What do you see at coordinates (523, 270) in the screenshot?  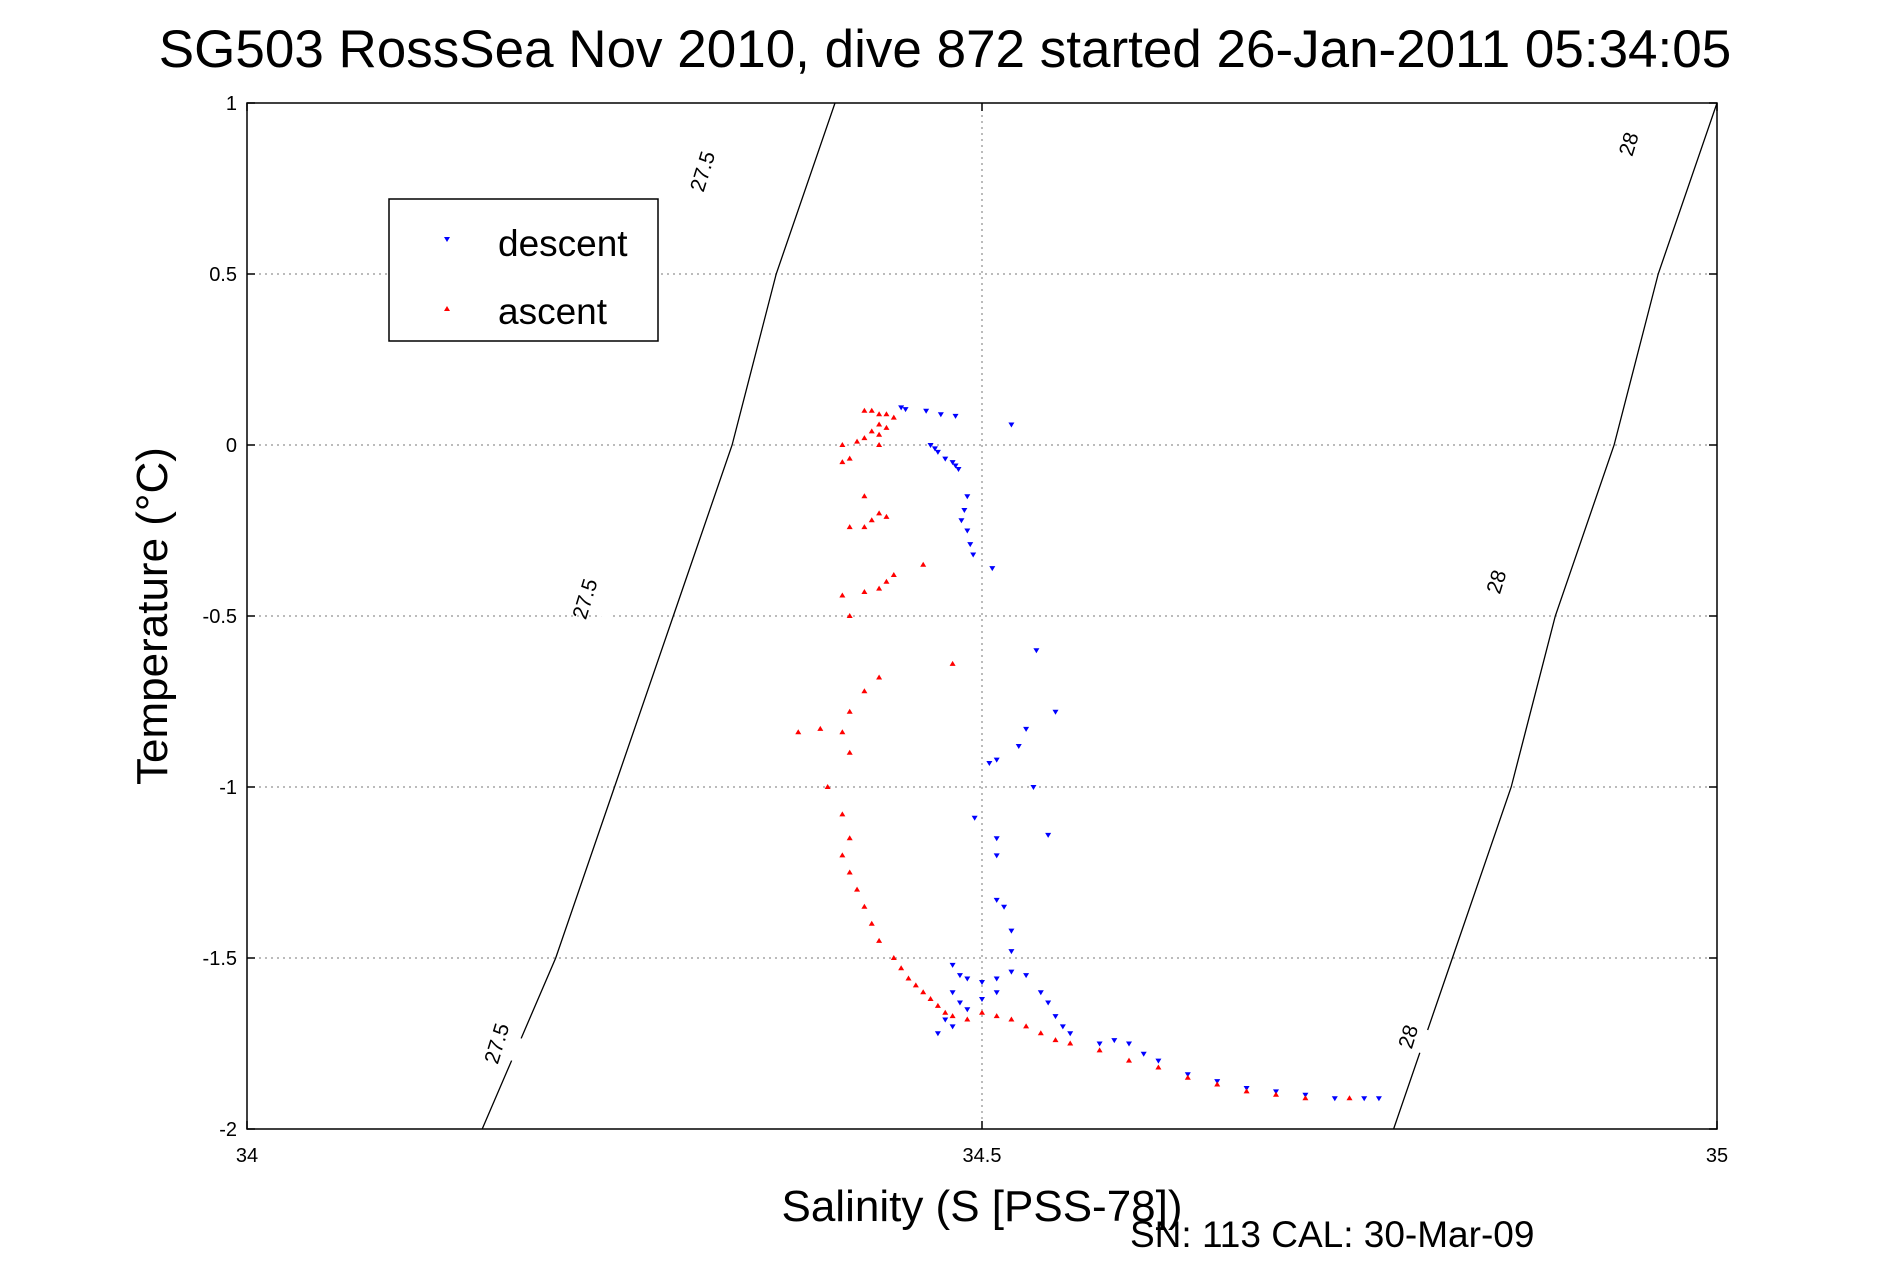 I see `legend: descent ascent` at bounding box center [523, 270].